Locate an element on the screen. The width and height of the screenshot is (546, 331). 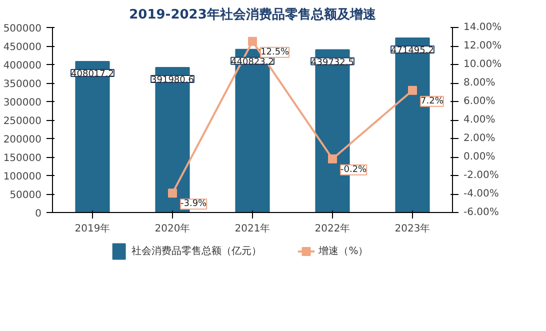
y2-tick-label: 10.00% is located at coordinates (483, 64).